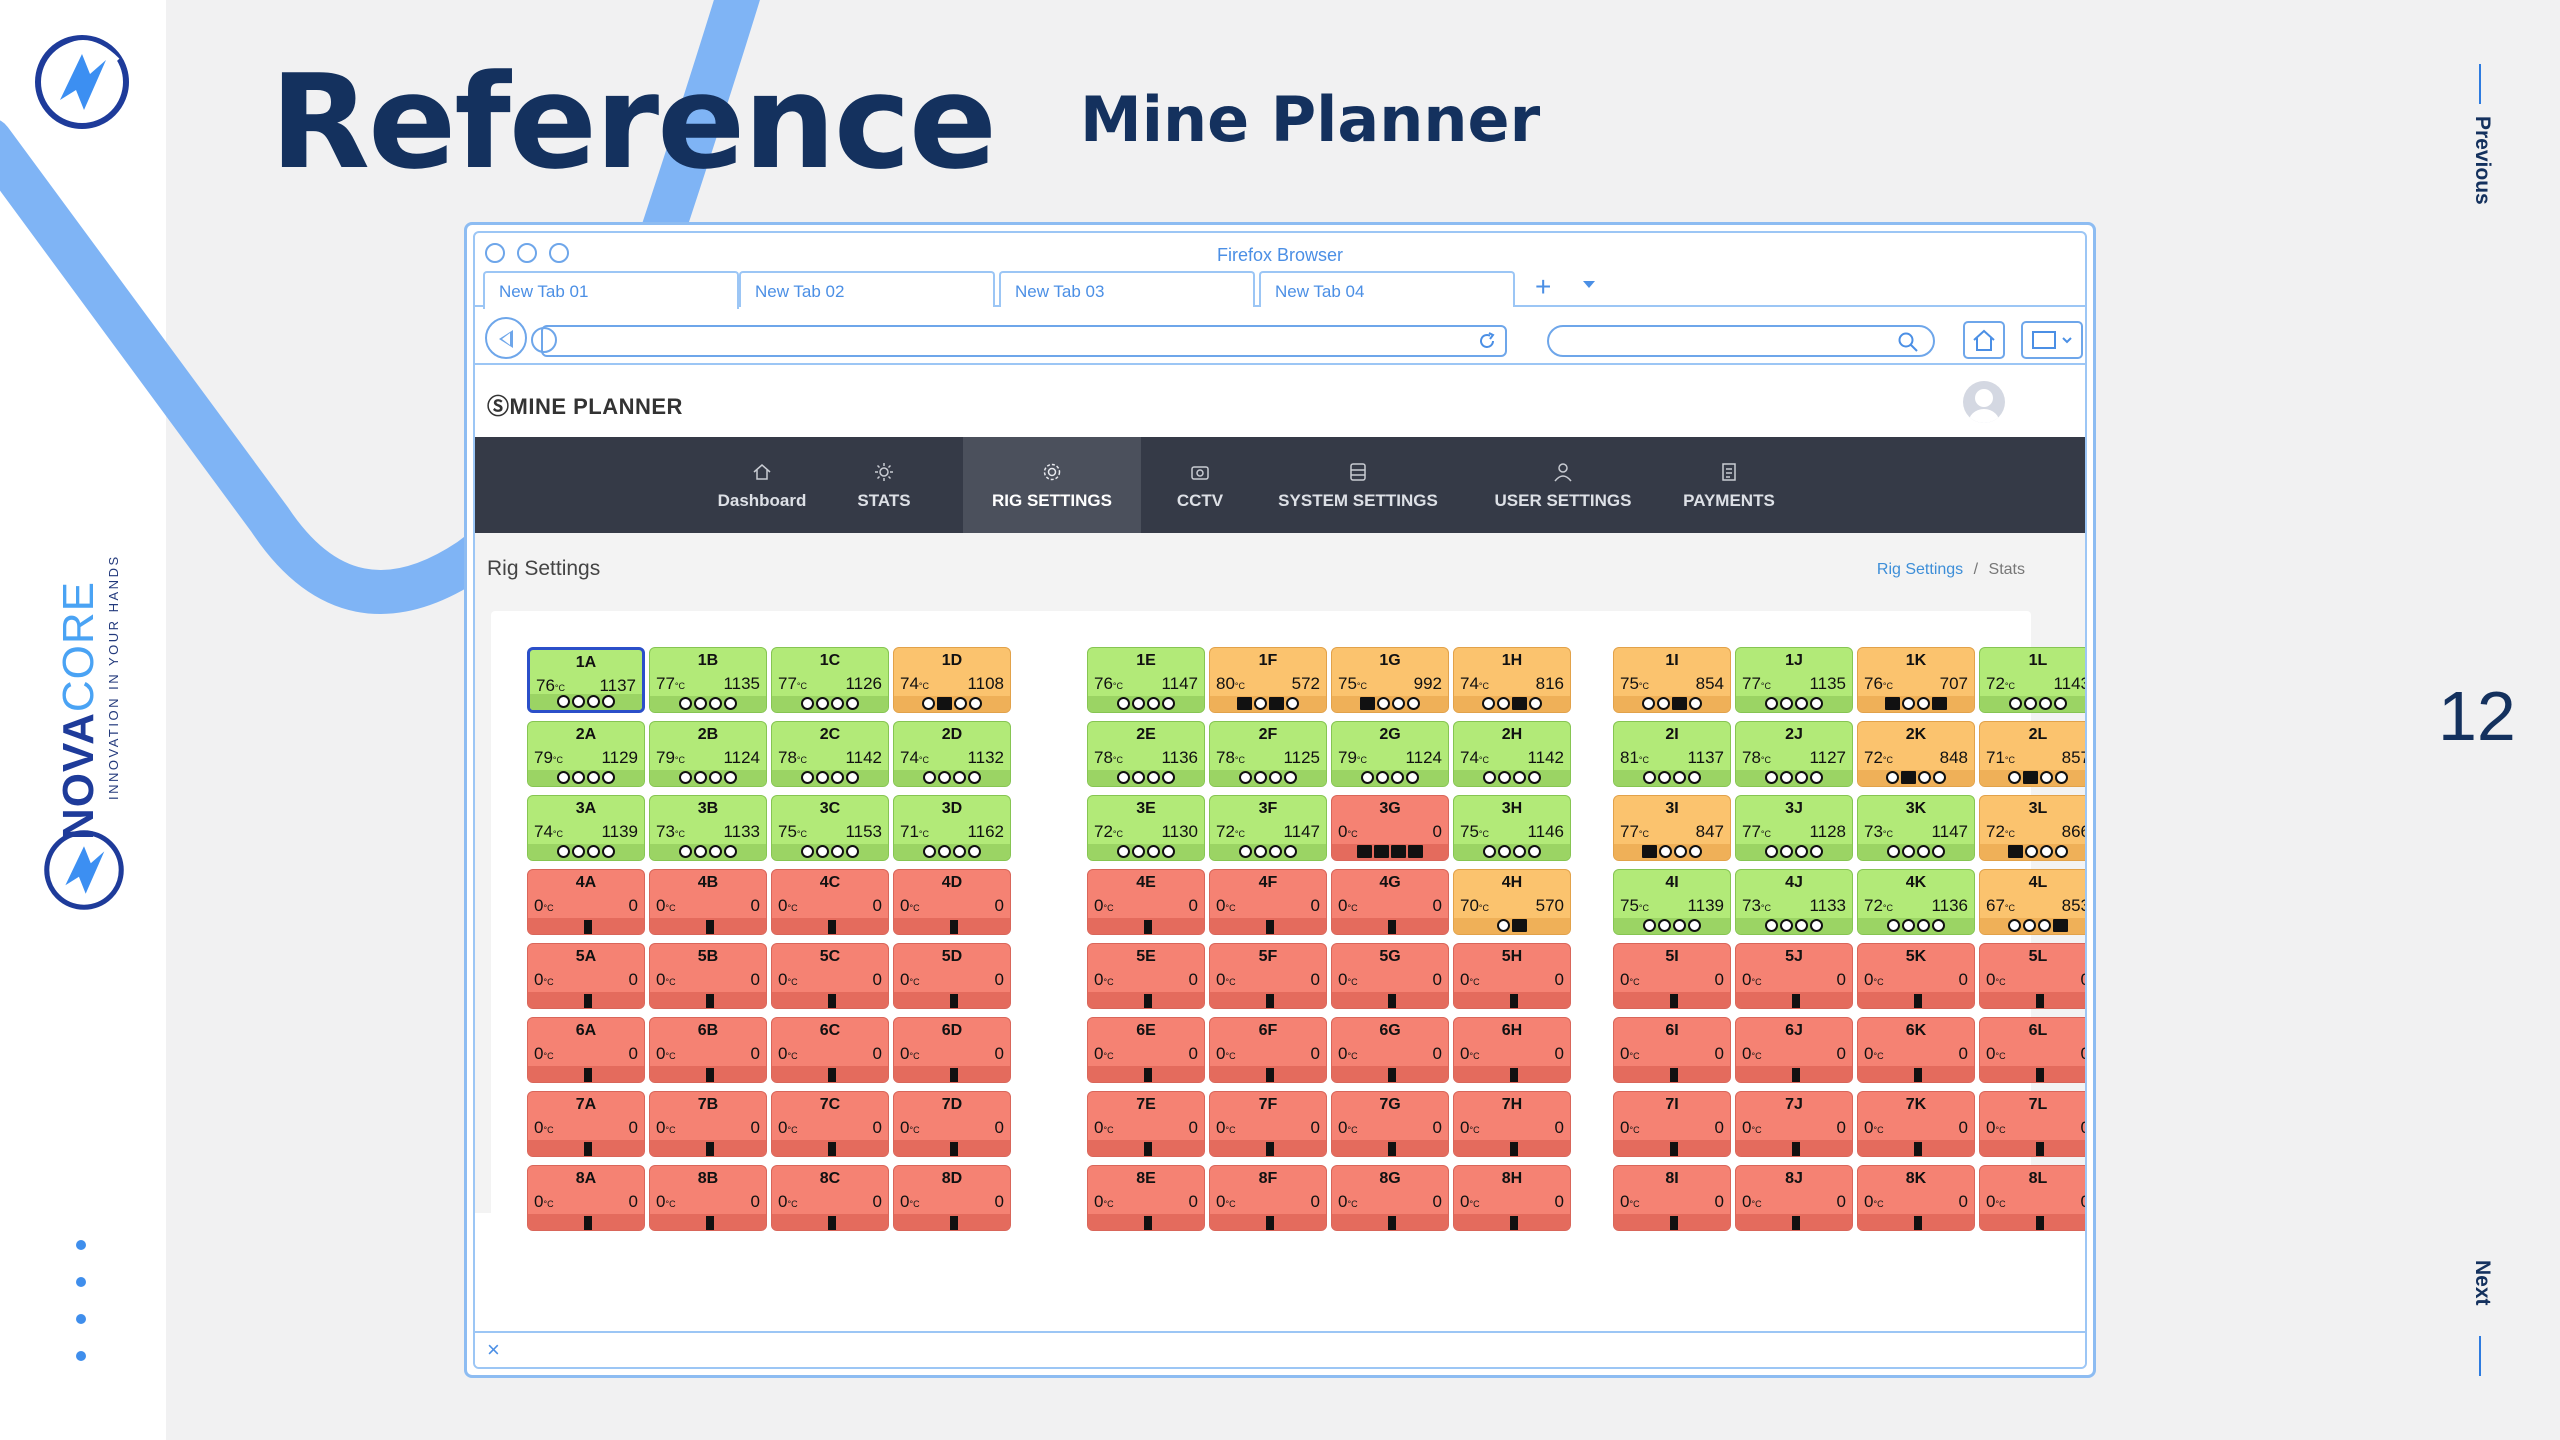 This screenshot has width=2560, height=1440. What do you see at coordinates (1358, 485) in the screenshot?
I see `nav-system-settings: SYSTEM SETTINGS` at bounding box center [1358, 485].